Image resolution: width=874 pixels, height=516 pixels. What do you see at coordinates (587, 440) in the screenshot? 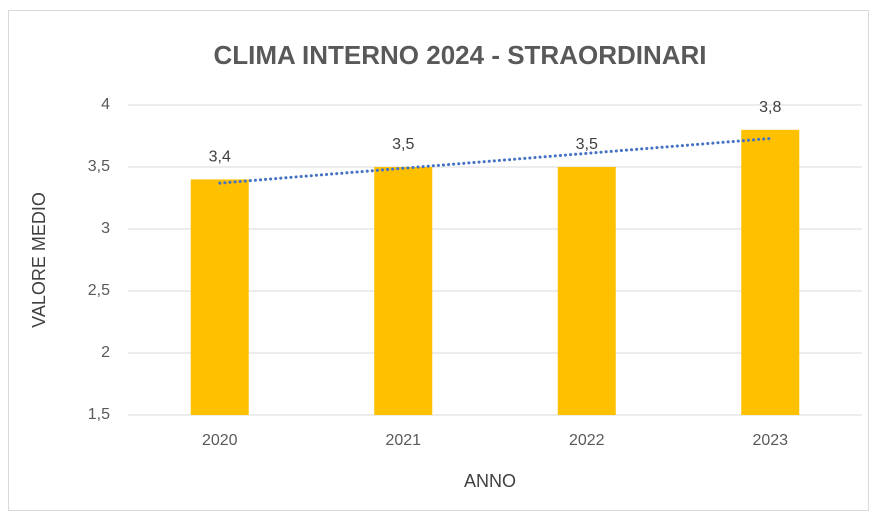
I see `x-tick-label: 2022` at bounding box center [587, 440].